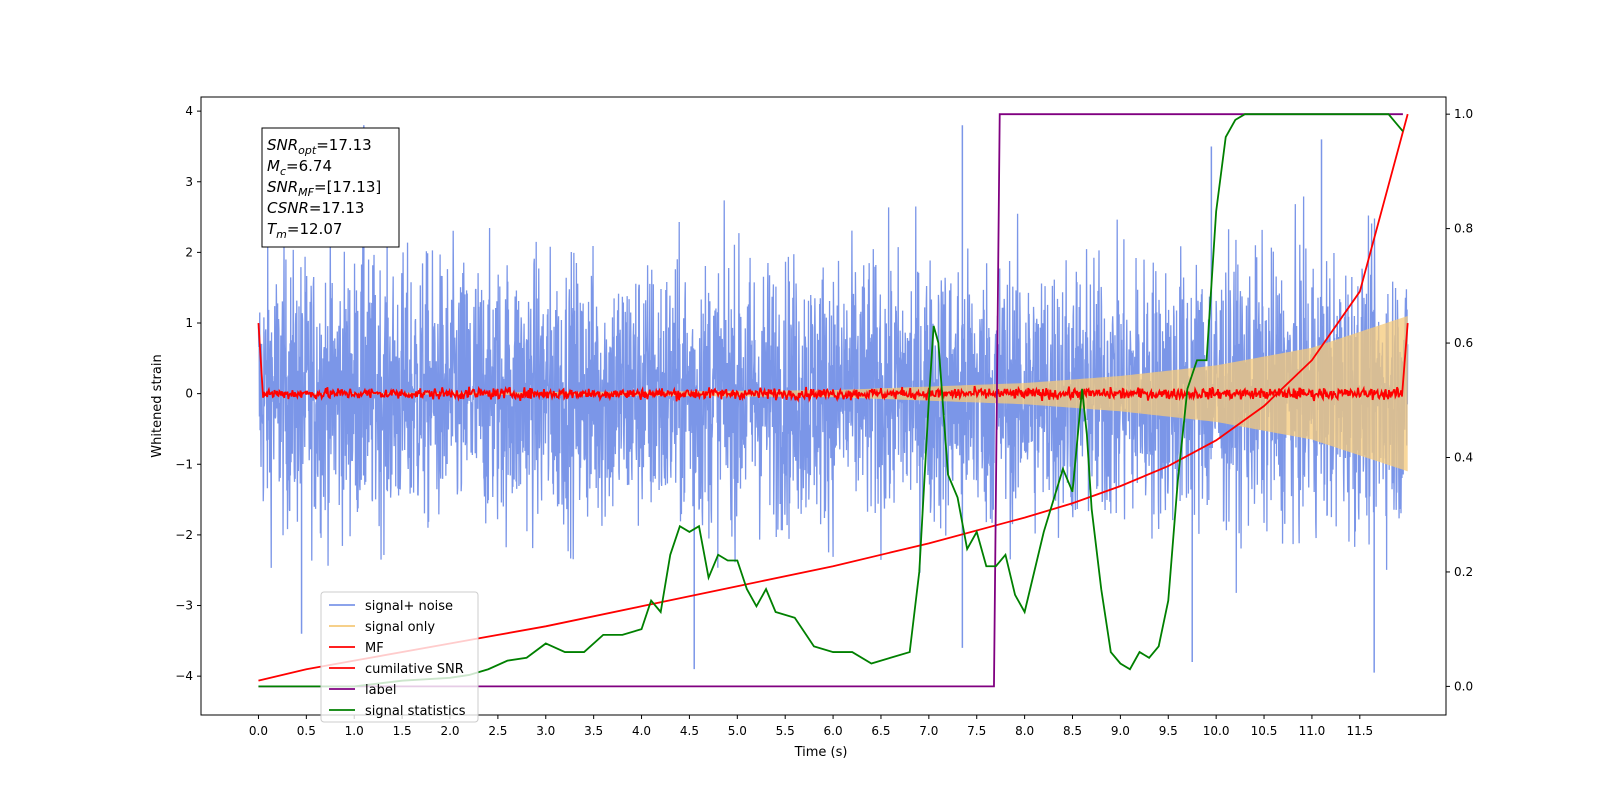  I want to click on y-left-tick-label: 4, so click(189, 111).